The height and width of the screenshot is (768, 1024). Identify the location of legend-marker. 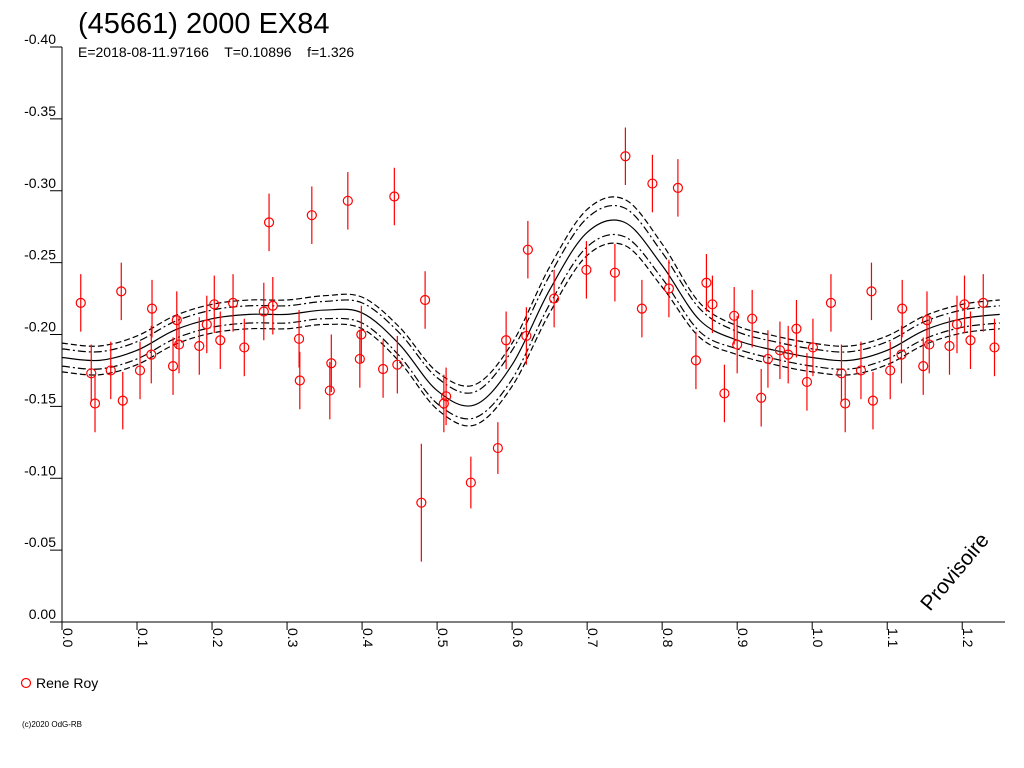
(26, 683).